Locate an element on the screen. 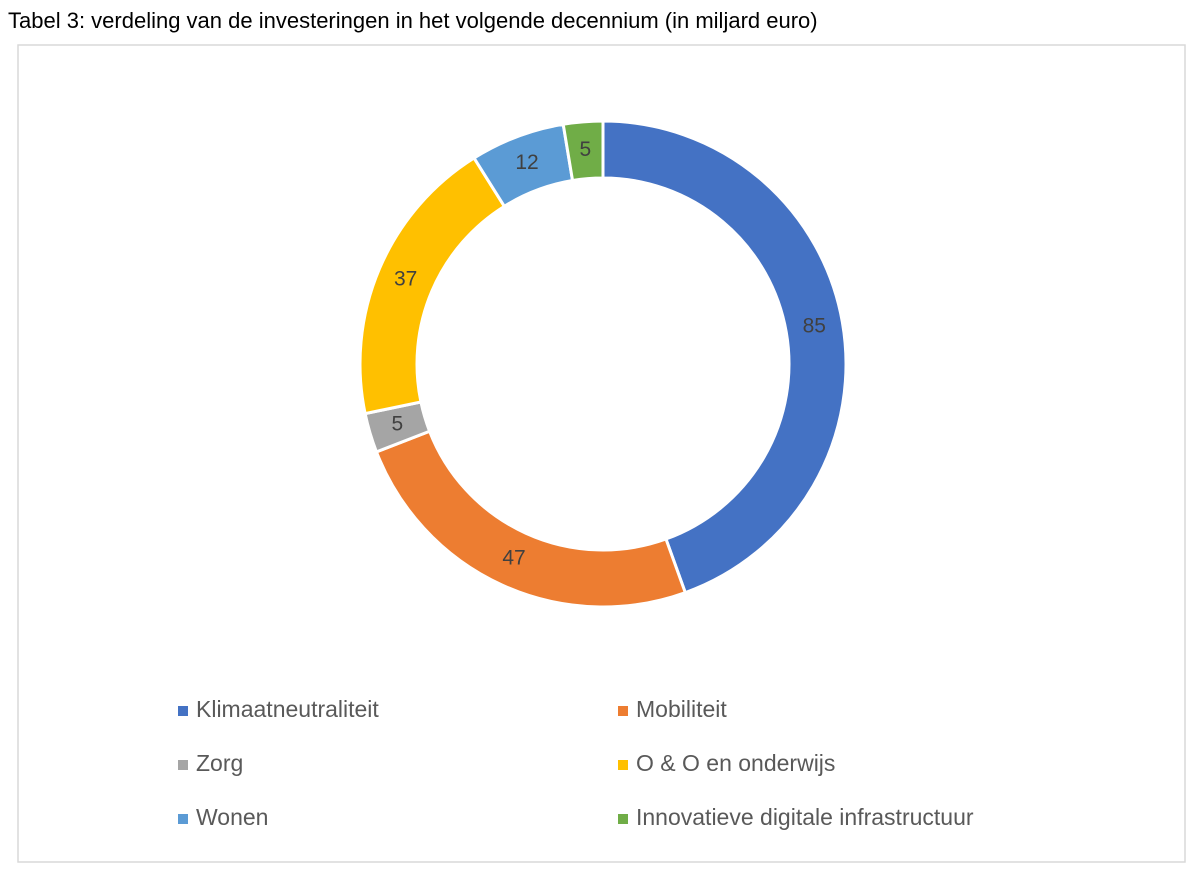  legend-label: O & O en onderwijs is located at coordinates (735, 763).